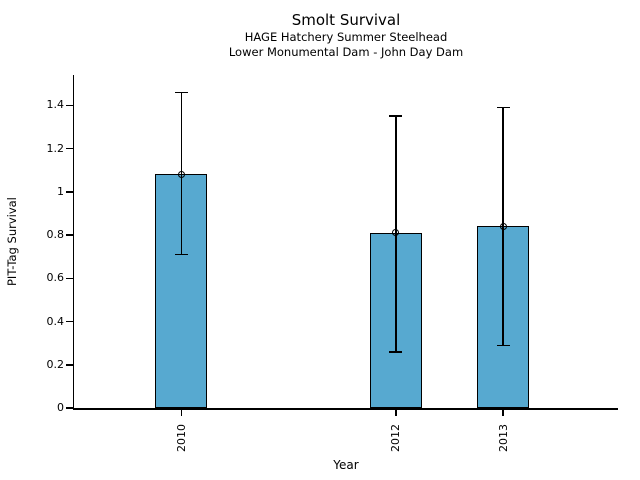 The height and width of the screenshot is (480, 640). Describe the element at coordinates (346, 20) in the screenshot. I see `chart-title: Smolt Survival` at that location.